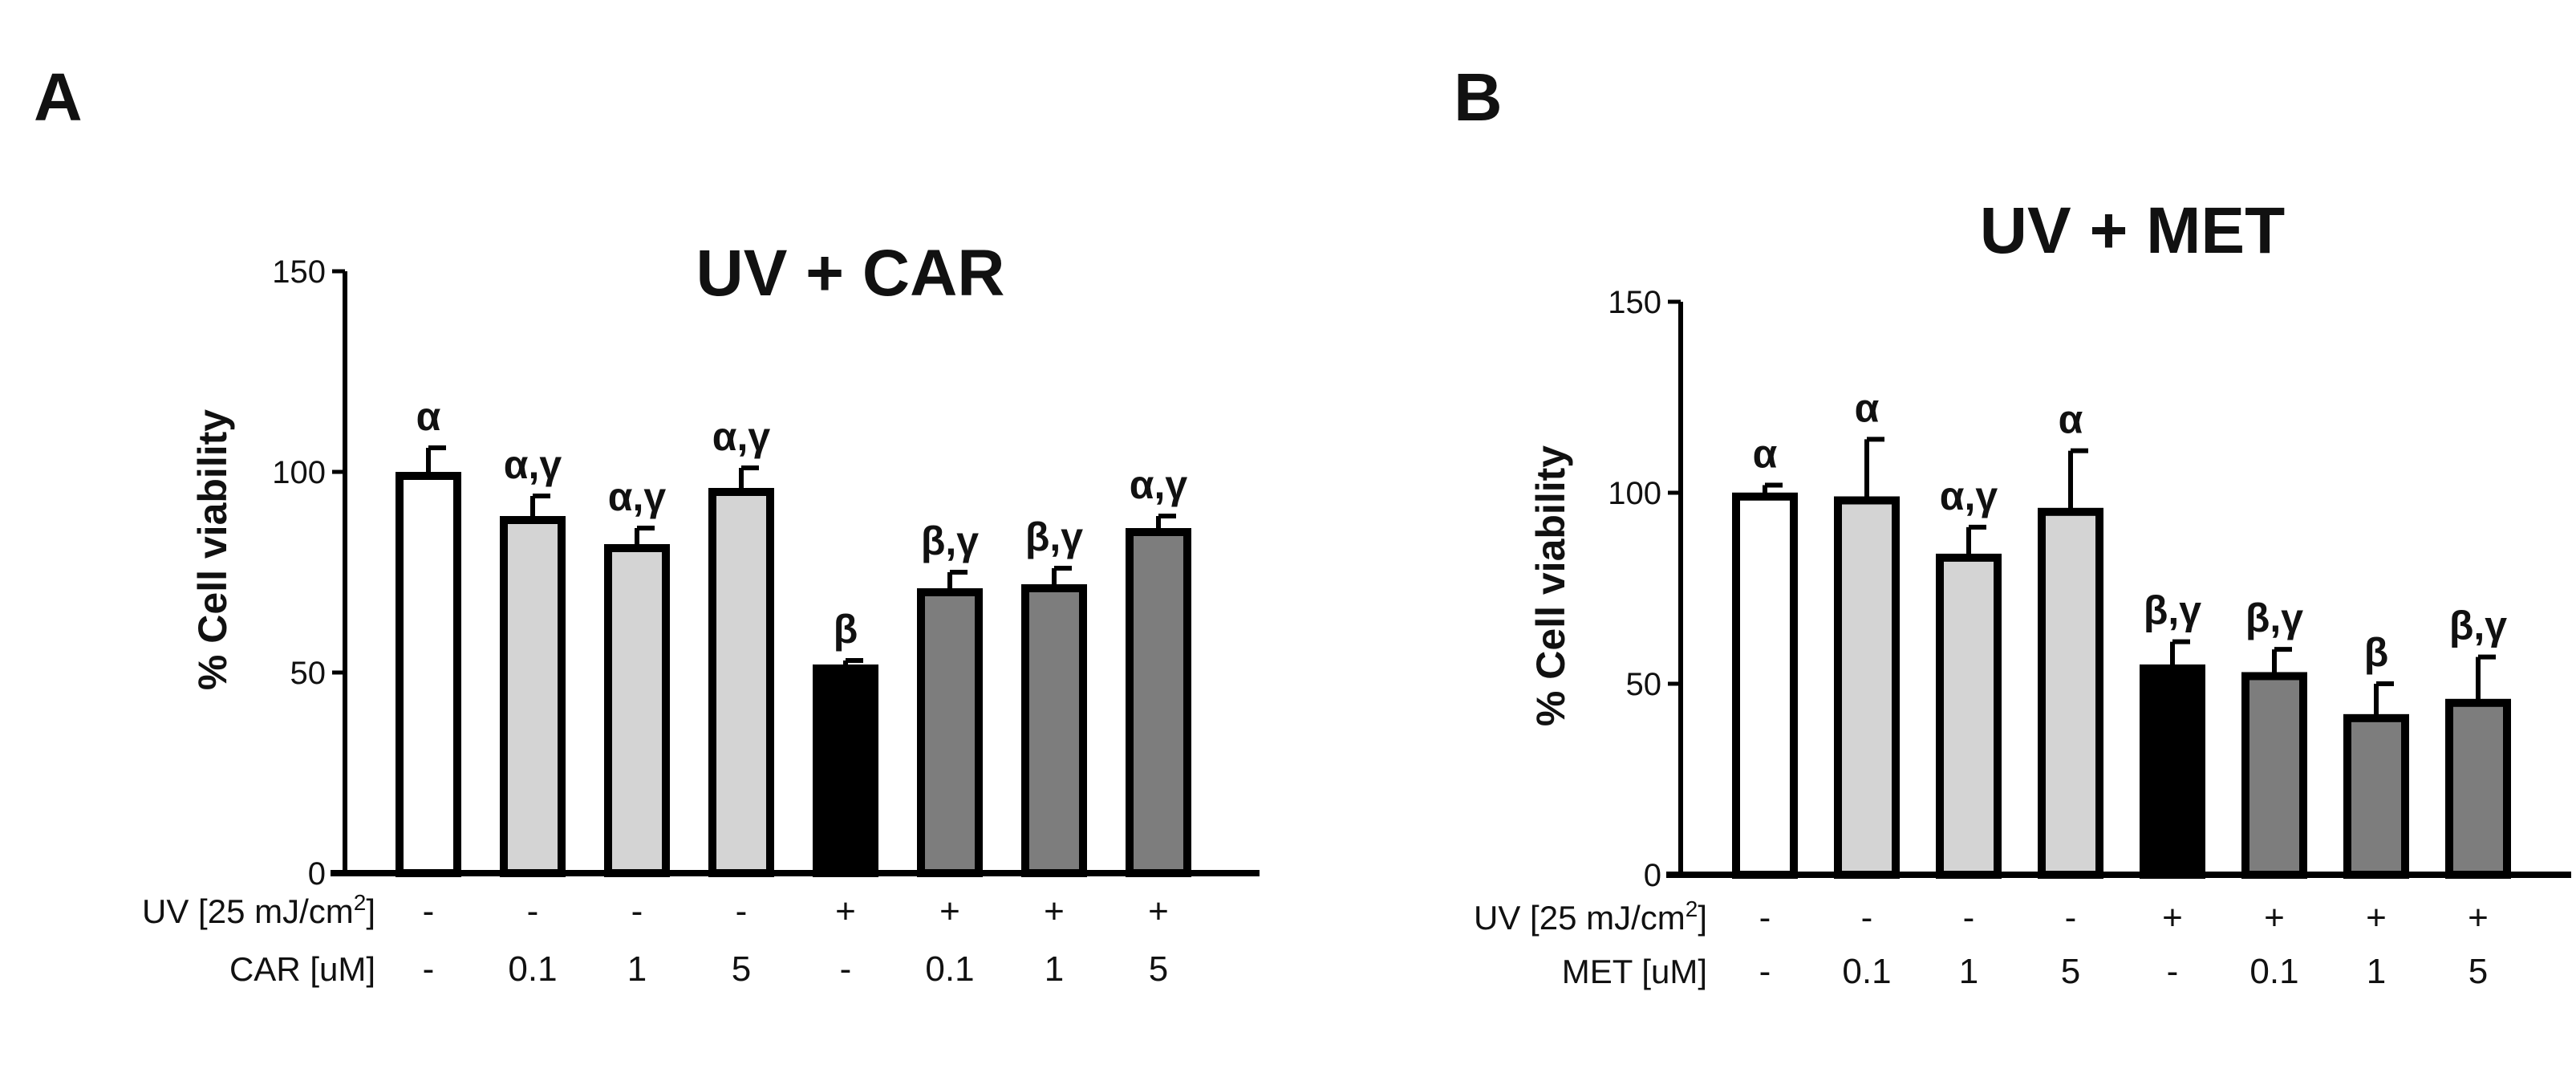  What do you see at coordinates (1580, 918) in the screenshot?
I see `row-label-uv-b-text: UV [25 mJ/cm` at bounding box center [1580, 918].